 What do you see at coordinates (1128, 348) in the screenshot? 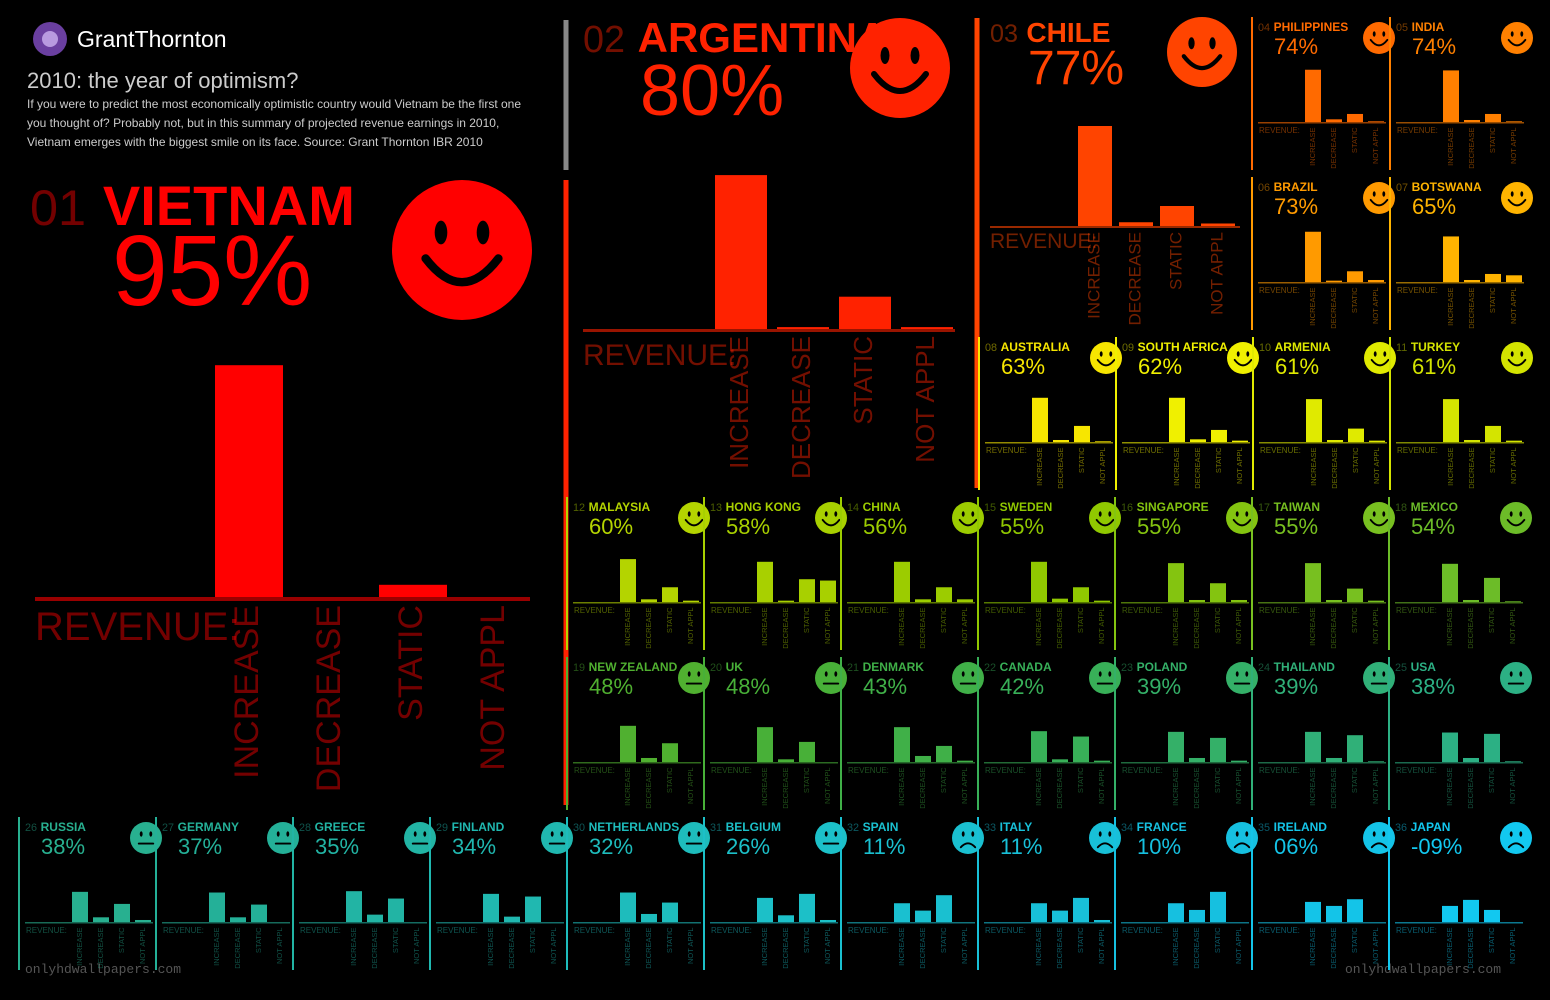
I see `country-rank: 09` at bounding box center [1128, 348].